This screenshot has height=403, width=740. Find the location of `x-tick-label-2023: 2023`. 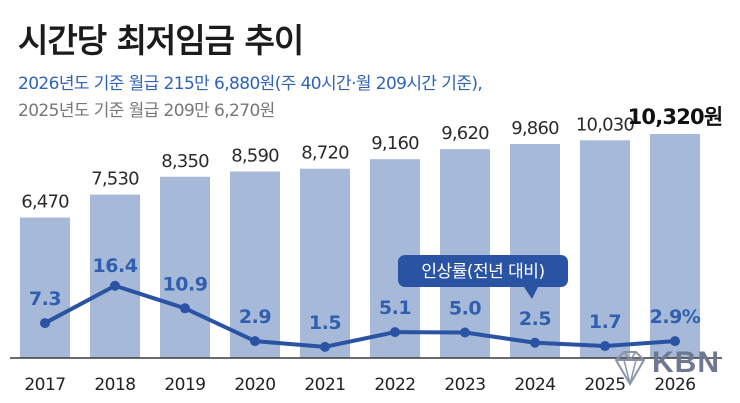

x-tick-label-2023: 2023 is located at coordinates (464, 385).